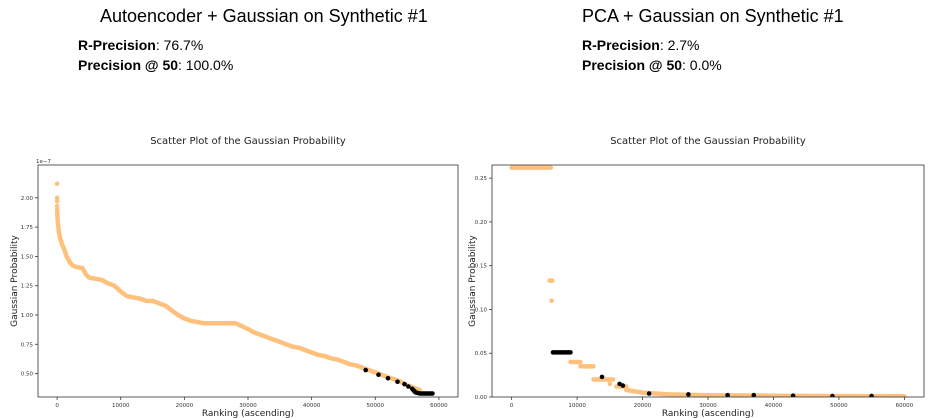 The width and height of the screenshot is (932, 418). I want to click on metric-precision-at-50: Precision @ 50: 100.0%, so click(155, 65).